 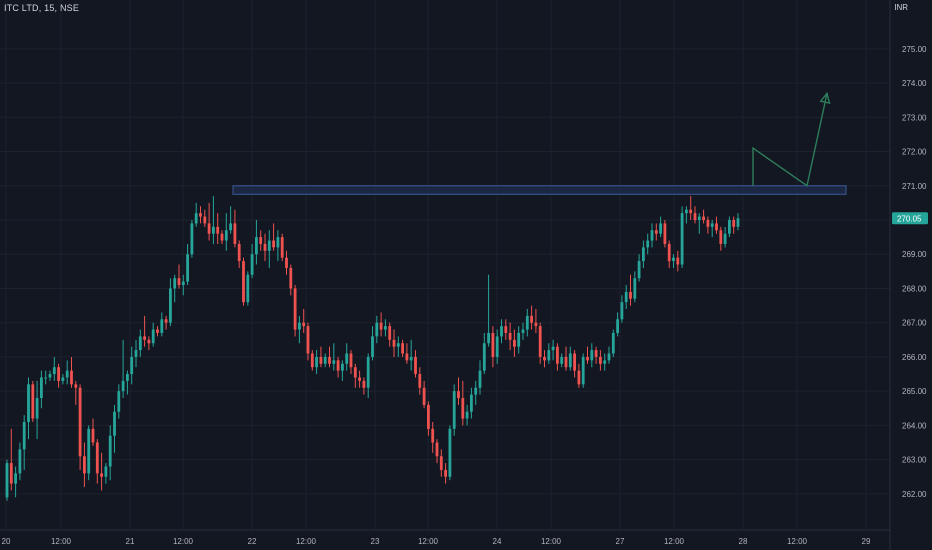 I want to click on x-tick-label: 24, so click(x=497, y=541).